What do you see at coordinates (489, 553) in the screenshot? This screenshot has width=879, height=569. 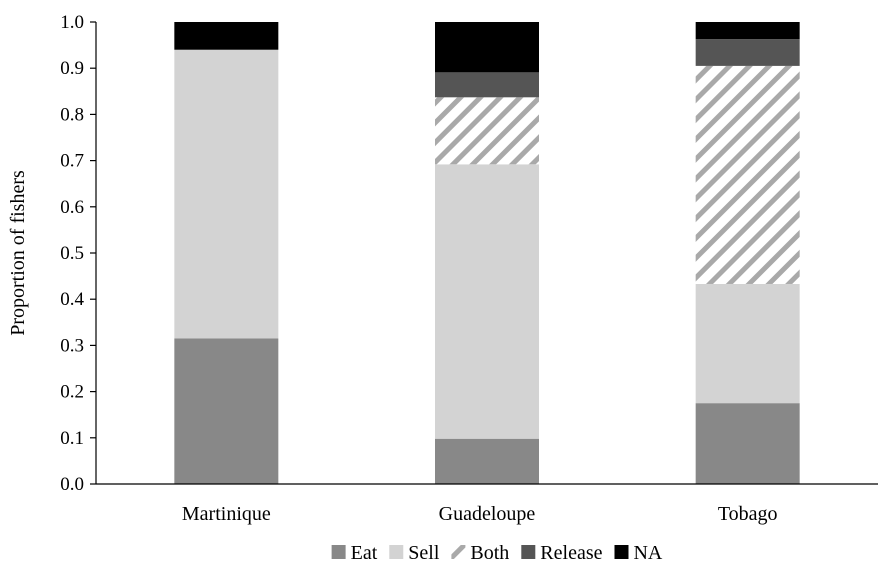 I see `legend-label: Both` at bounding box center [489, 553].